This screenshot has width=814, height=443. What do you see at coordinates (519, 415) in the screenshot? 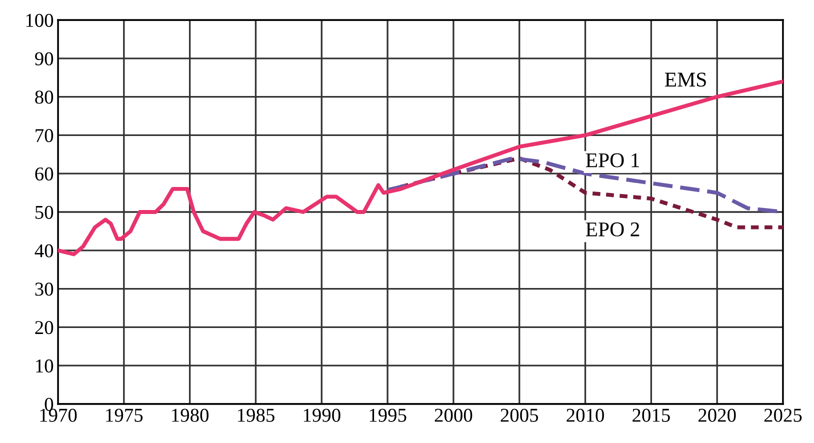
I see `x-tick-label: 2005` at bounding box center [519, 415].